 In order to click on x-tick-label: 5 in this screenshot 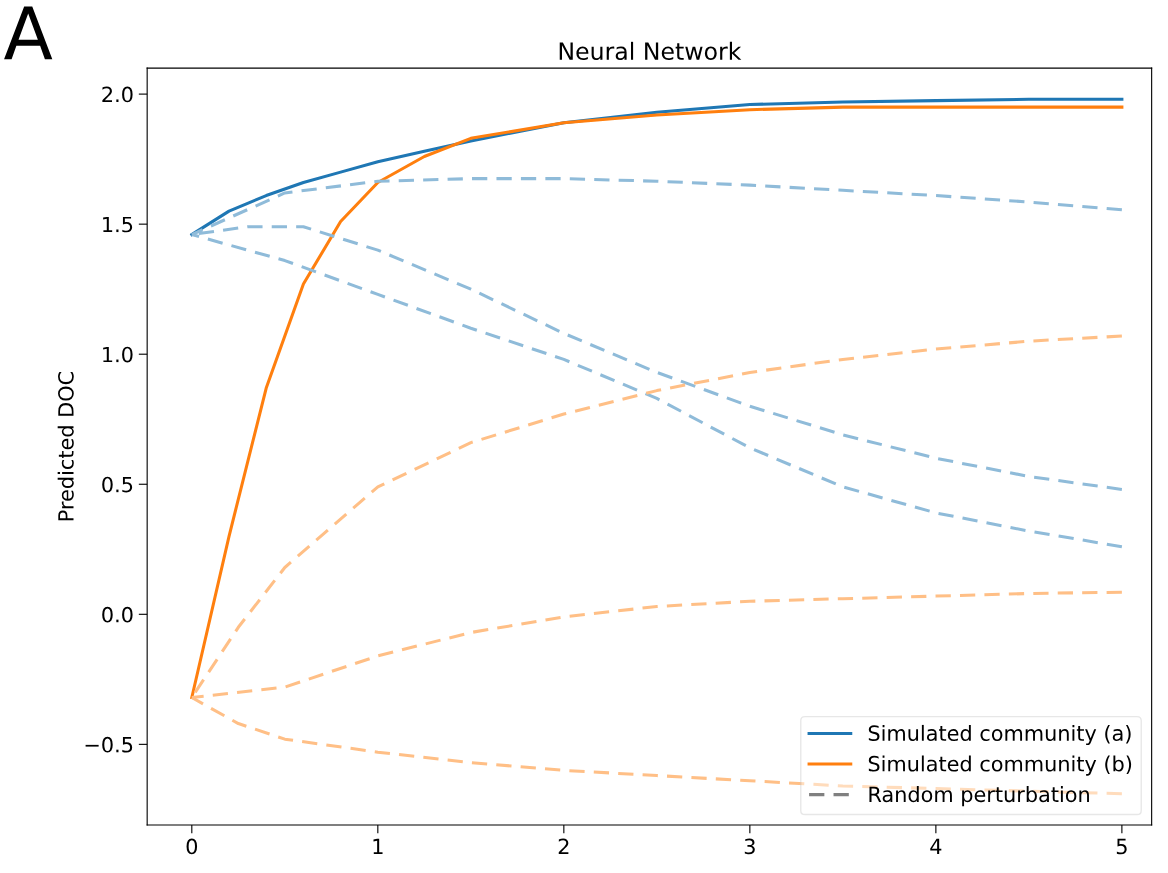, I will do `click(1121, 846)`.